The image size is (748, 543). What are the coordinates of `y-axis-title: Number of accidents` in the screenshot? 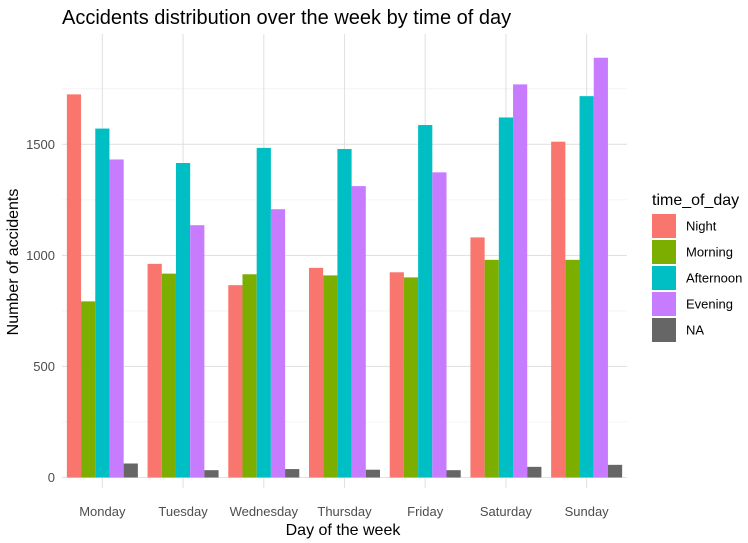 It's located at (13, 262).